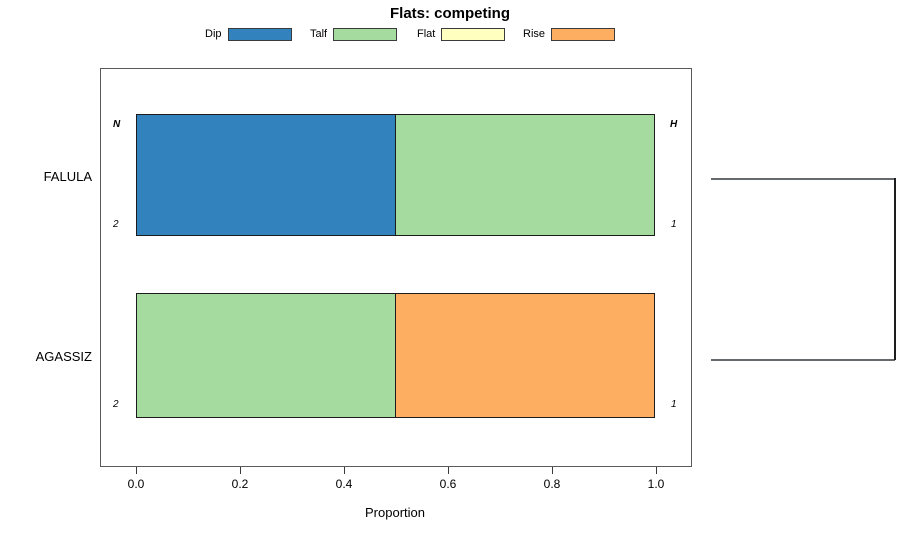 Image resolution: width=900 pixels, height=540 pixels. What do you see at coordinates (117, 124) in the screenshot?
I see `row-note-top-left: N` at bounding box center [117, 124].